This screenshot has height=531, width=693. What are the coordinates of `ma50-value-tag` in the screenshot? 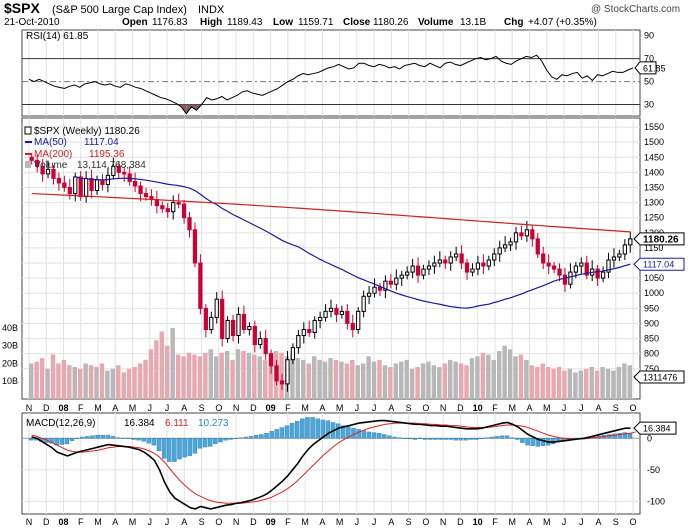 It's located at (659, 264).